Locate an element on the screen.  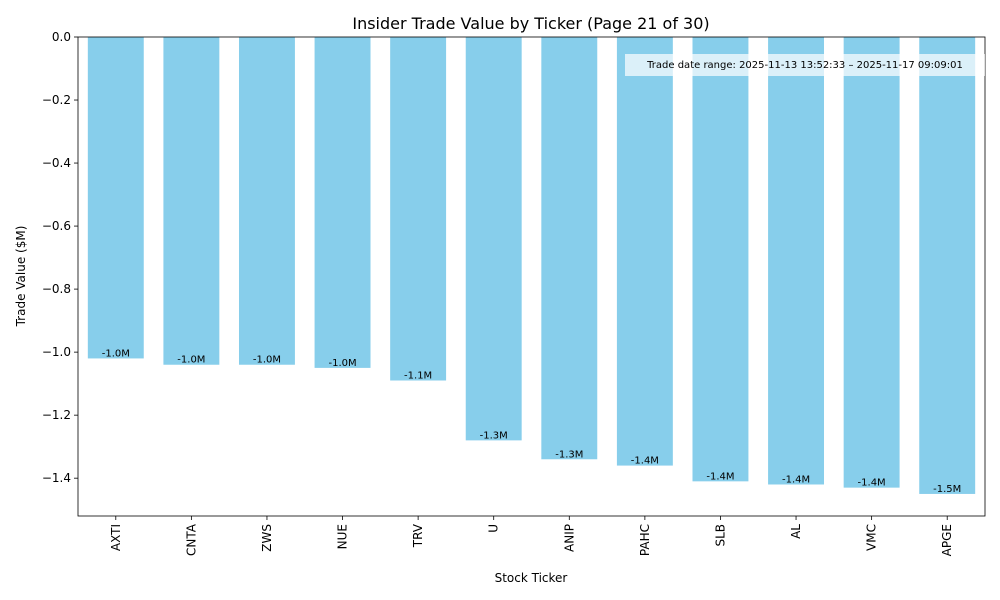
y-tick-label: −0.6 is located at coordinates (56, 226).